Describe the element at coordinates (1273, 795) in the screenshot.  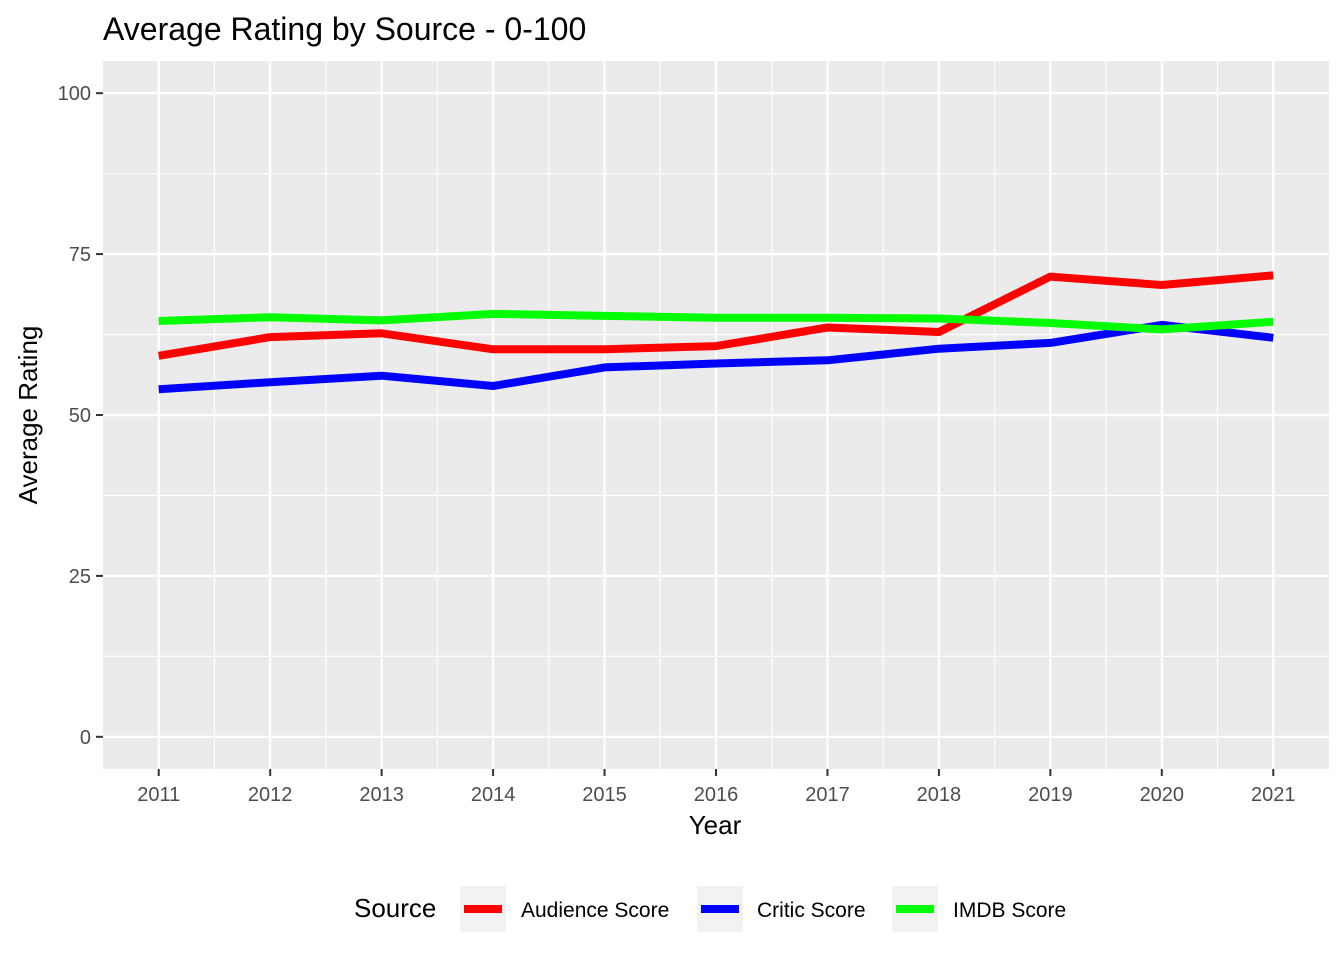
I see `x-tick-label: 2021` at that location.